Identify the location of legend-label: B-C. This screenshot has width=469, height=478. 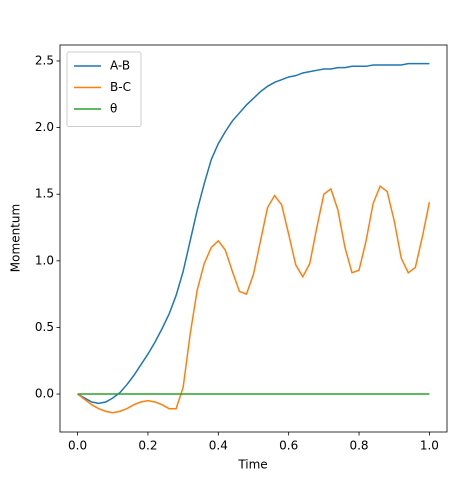
(120, 87).